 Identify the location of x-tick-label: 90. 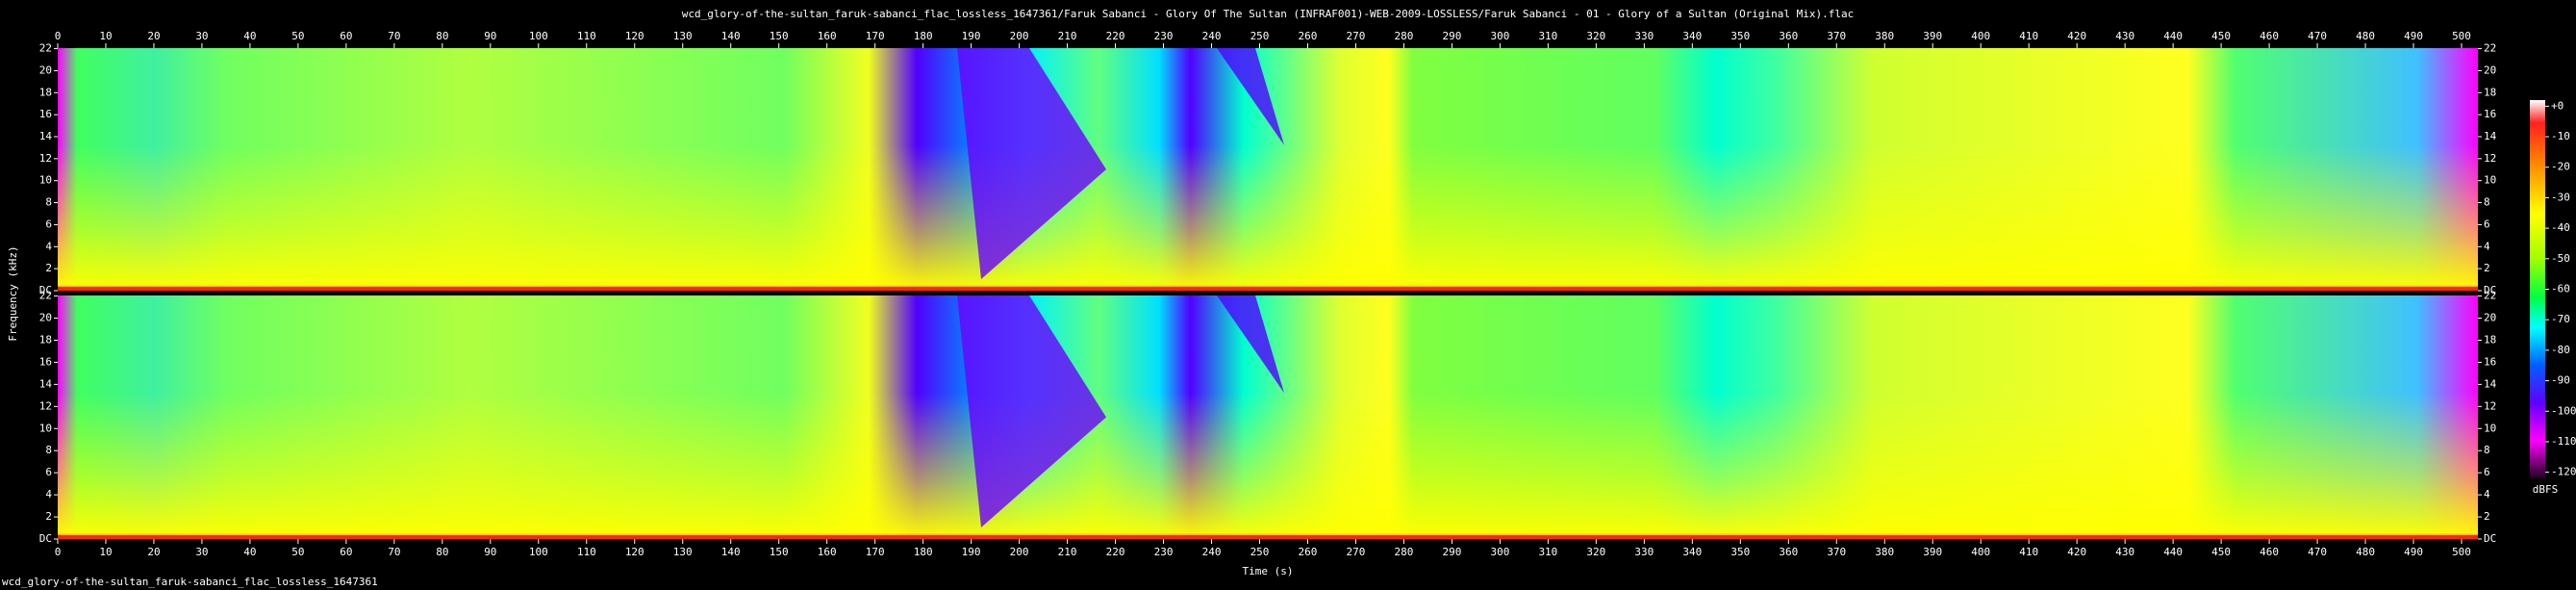
(490, 552).